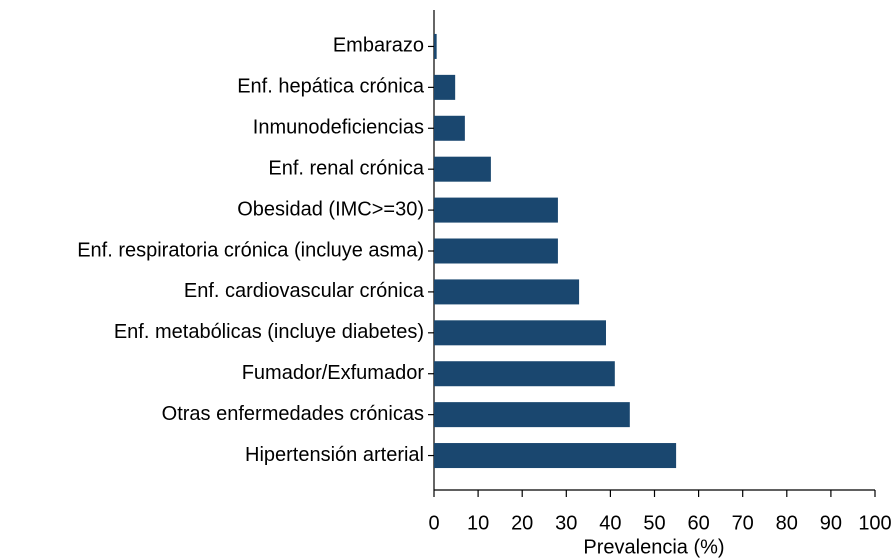 The height and width of the screenshot is (558, 892). I want to click on x-tick-label: 70, so click(743, 523).